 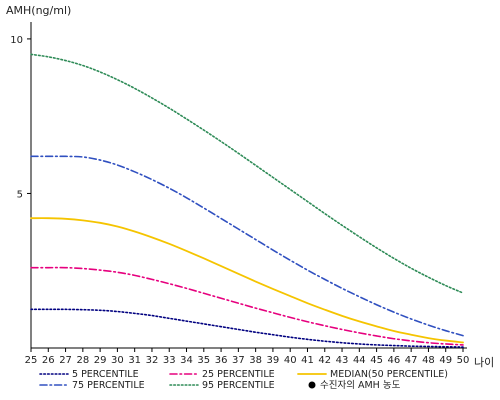 What do you see at coordinates (463, 360) in the screenshot?
I see `x-tick-label: 50` at bounding box center [463, 360].